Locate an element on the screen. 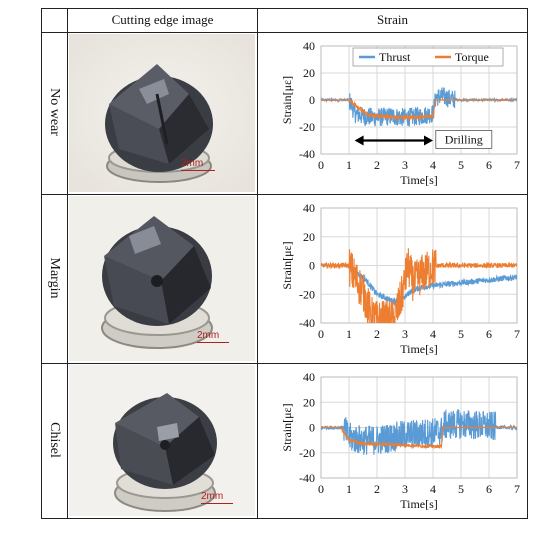  column-header-strain: Strain is located at coordinates (392, 19).